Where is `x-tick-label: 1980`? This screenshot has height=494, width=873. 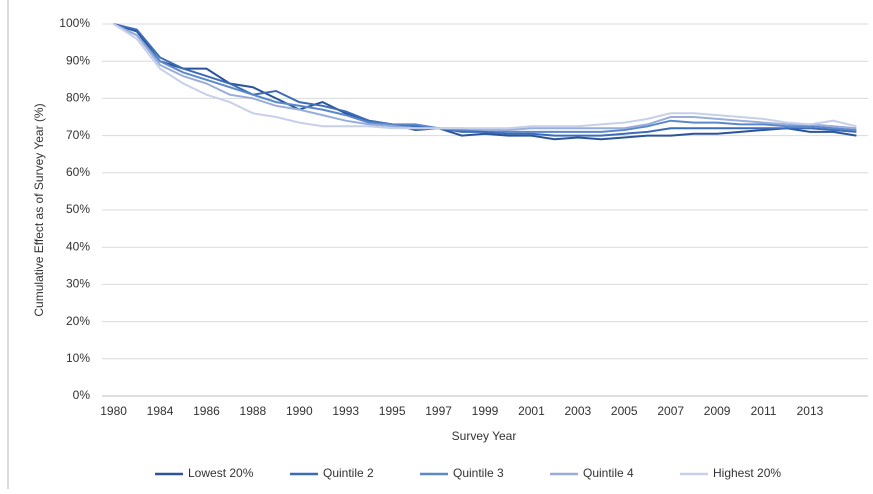 x-tick-label: 1980 is located at coordinates (113, 411).